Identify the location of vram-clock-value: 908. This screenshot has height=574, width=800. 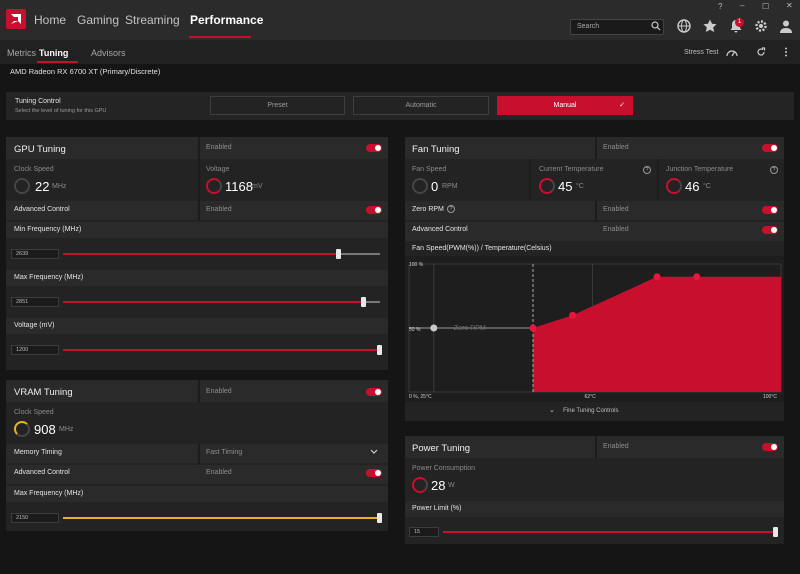
(45, 429).